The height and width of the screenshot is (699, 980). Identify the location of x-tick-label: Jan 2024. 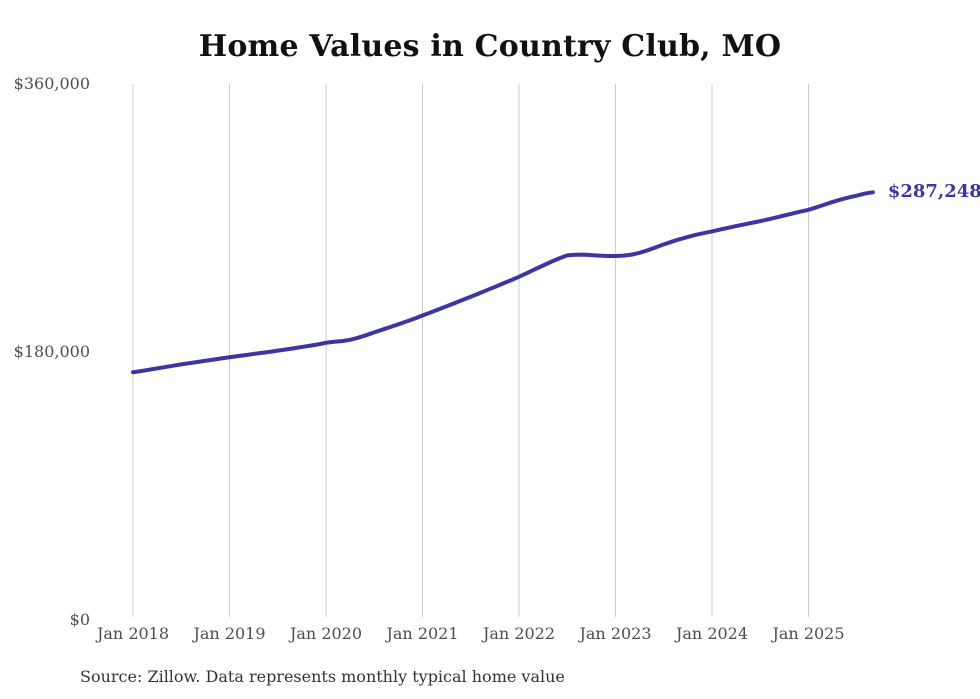
(712, 633).